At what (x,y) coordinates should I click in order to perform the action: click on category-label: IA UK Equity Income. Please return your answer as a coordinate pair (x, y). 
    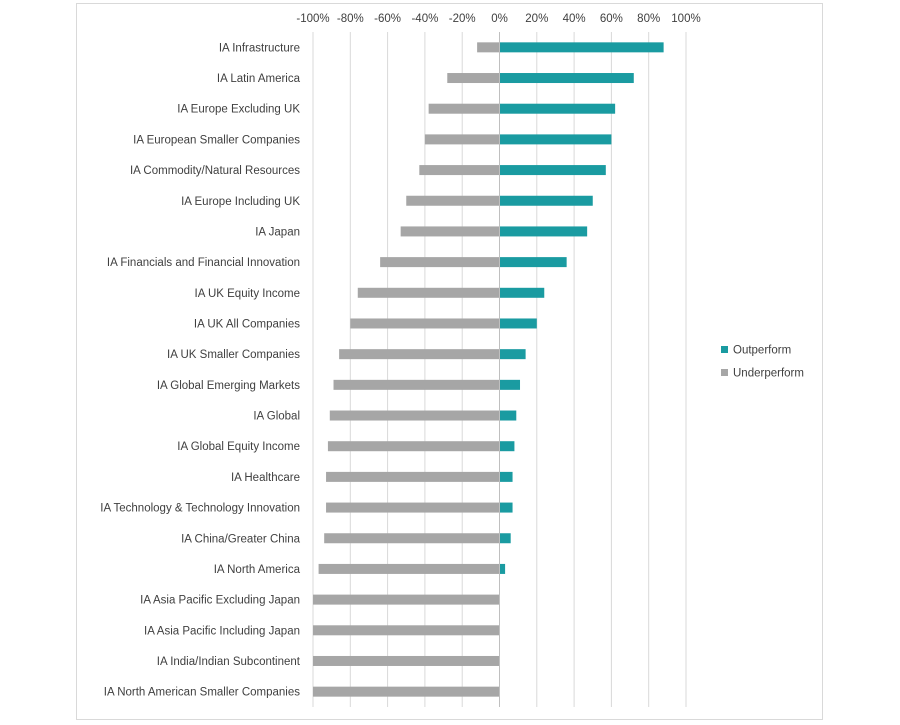
    Looking at the image, I should click on (247, 294).